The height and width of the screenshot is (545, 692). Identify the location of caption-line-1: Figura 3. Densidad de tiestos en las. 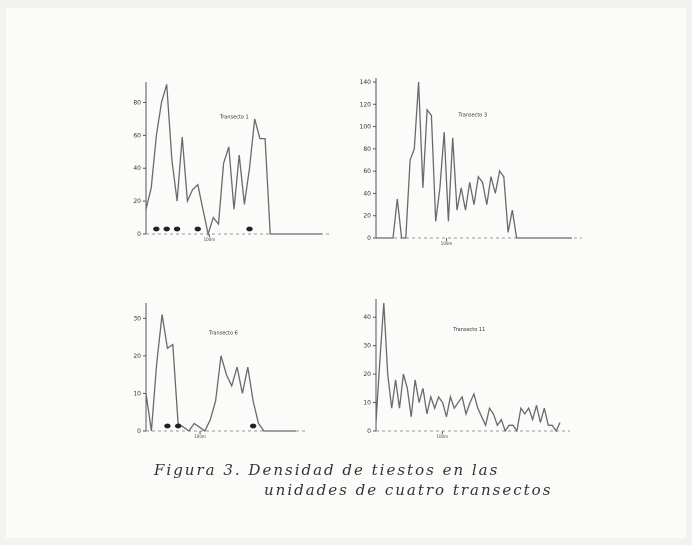
(327, 470).